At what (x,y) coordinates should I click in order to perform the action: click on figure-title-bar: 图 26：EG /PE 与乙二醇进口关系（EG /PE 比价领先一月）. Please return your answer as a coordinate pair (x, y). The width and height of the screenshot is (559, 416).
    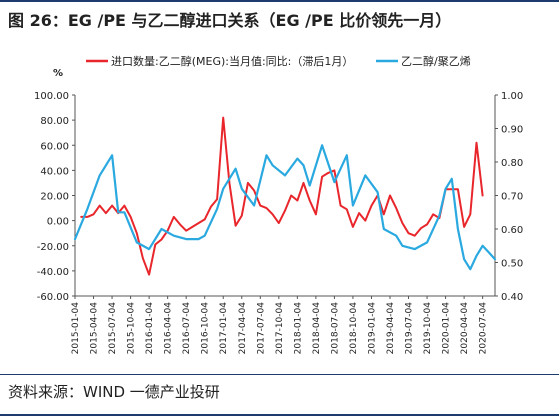
    Looking at the image, I should click on (279, 16).